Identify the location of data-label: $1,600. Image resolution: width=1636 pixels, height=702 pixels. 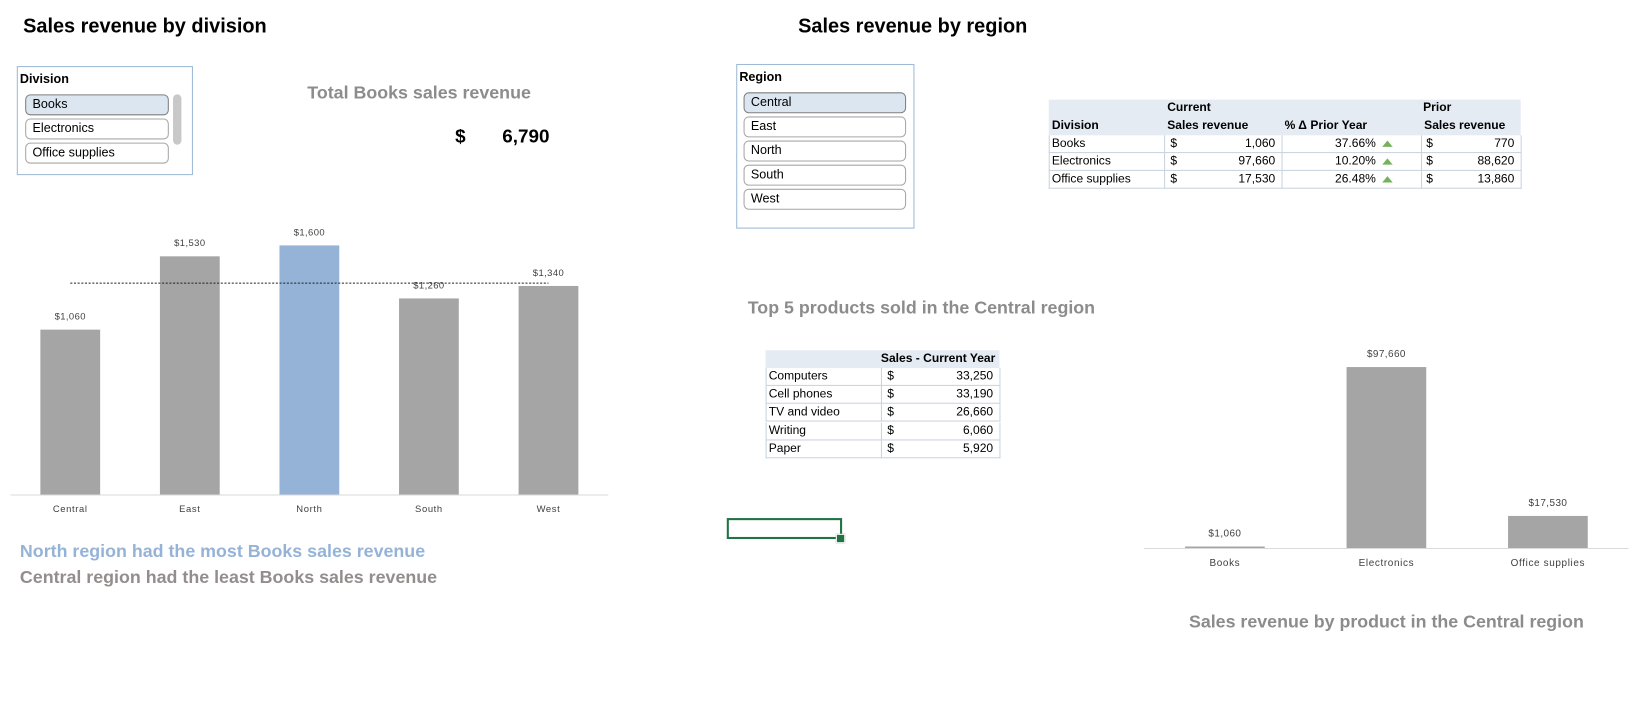
(309, 231).